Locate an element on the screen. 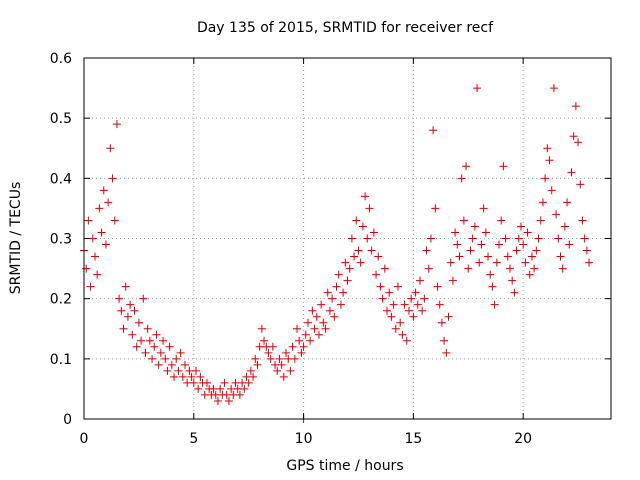  y-tick-label: 0.5 is located at coordinates (61, 119).